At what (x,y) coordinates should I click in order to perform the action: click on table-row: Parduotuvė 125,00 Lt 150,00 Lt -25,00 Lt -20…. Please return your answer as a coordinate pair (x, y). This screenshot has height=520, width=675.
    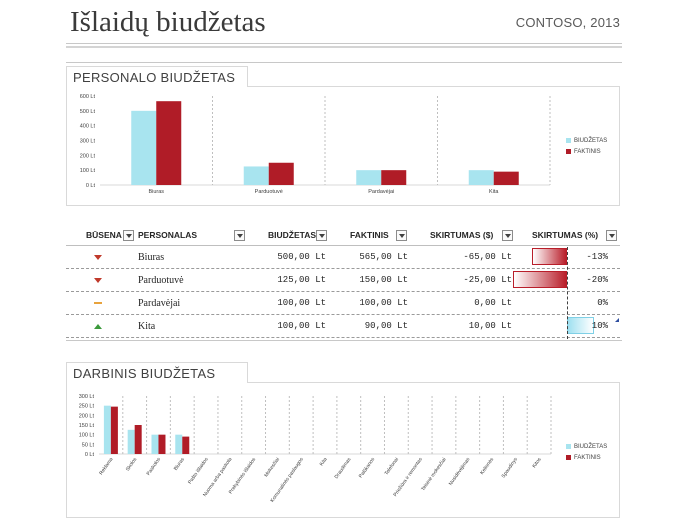
    Looking at the image, I should click on (343, 280).